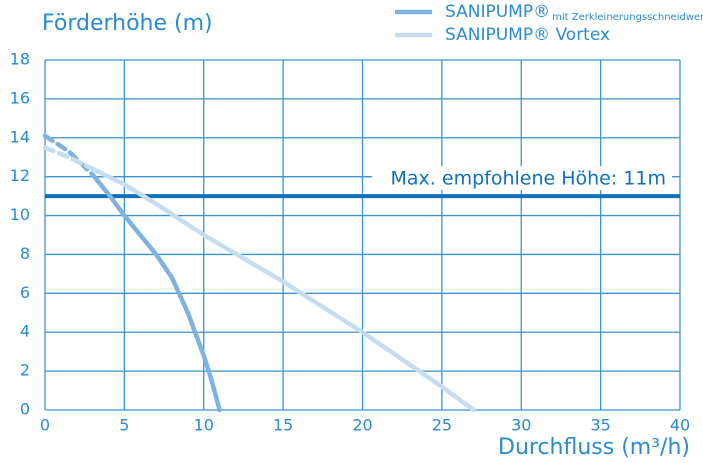 The width and height of the screenshot is (703, 463). Describe the element at coordinates (25, 331) in the screenshot. I see `y-tick-label: 4` at that location.